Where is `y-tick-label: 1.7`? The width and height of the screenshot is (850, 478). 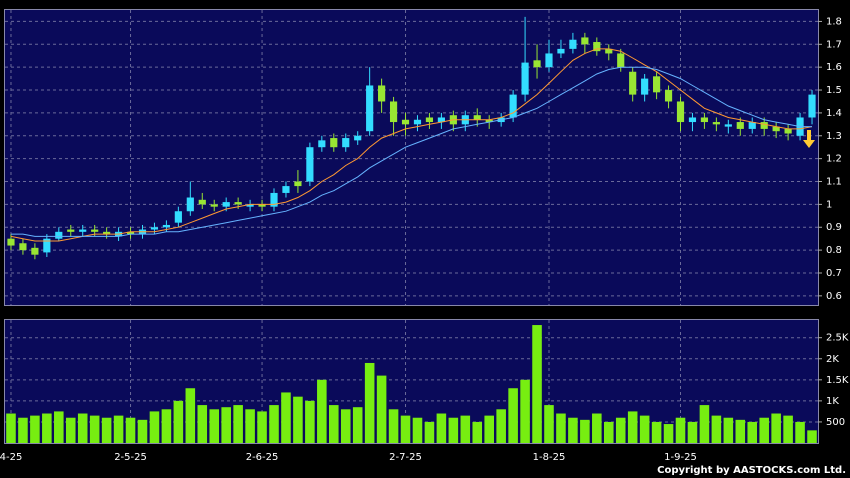
y-tick-label: 1.7 is located at coordinates (834, 44).